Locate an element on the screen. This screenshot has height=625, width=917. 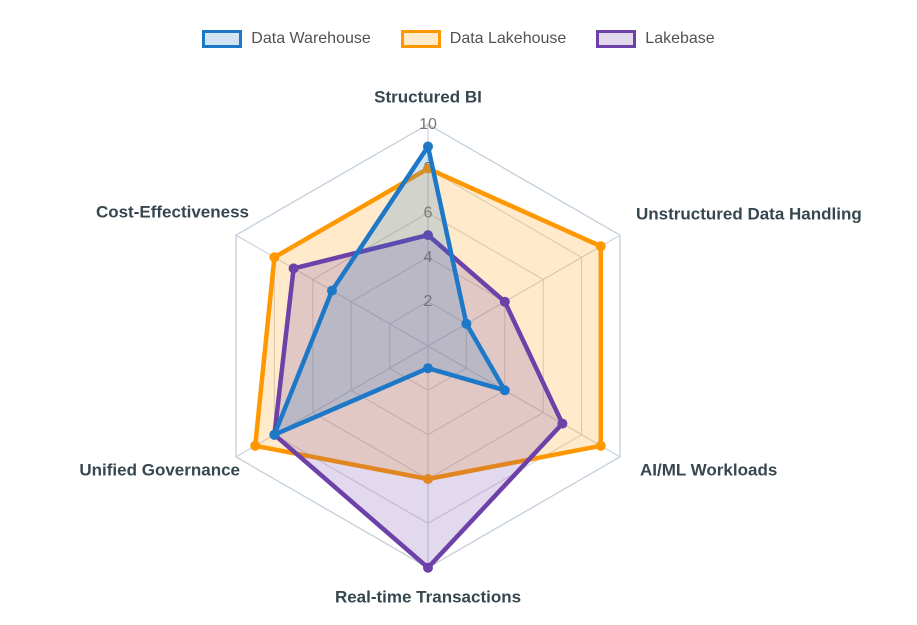
legend-label-lakebase: Lakebase is located at coordinates (680, 38).